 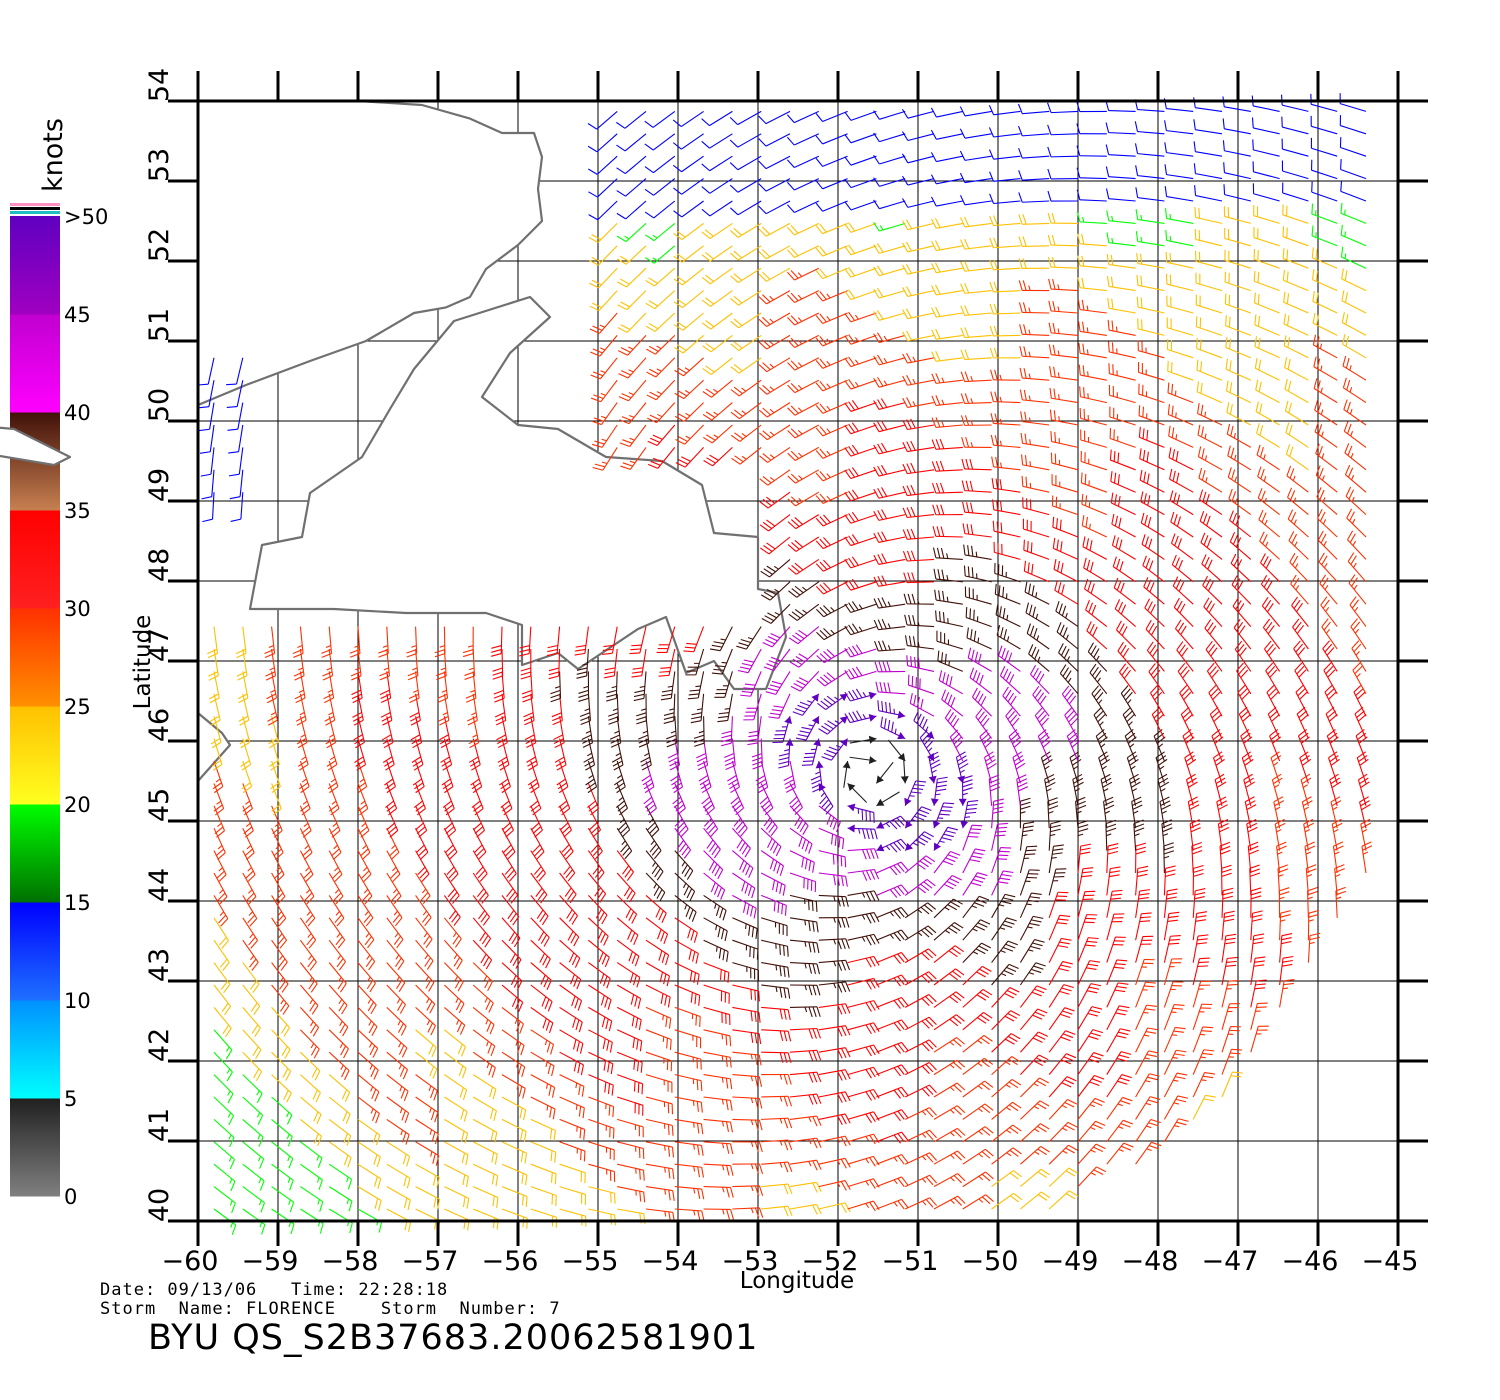 I want to click on colorbar-tick-label: 45, so click(x=77, y=315).